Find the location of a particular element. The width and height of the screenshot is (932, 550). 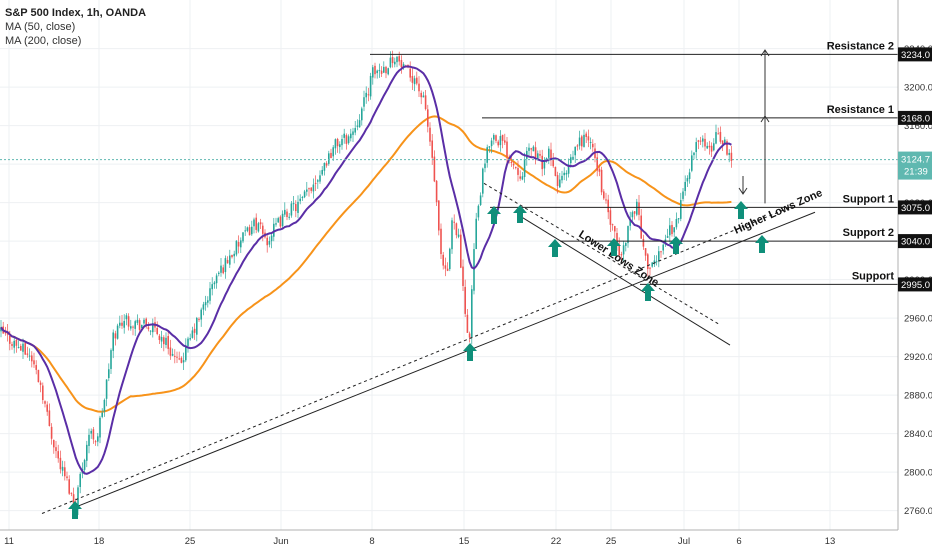

x-tick-label: 6 is located at coordinates (738, 541).